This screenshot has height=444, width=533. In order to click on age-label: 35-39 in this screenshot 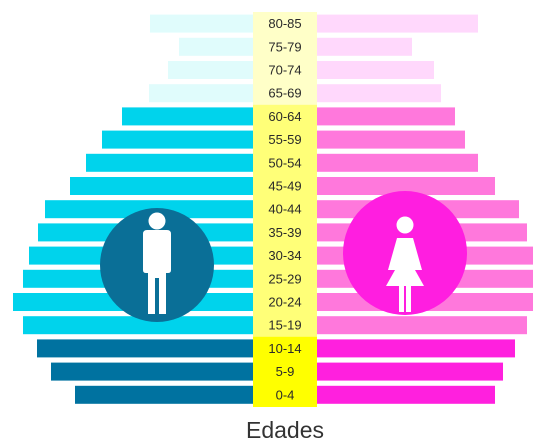, I will do `click(284, 232)`.